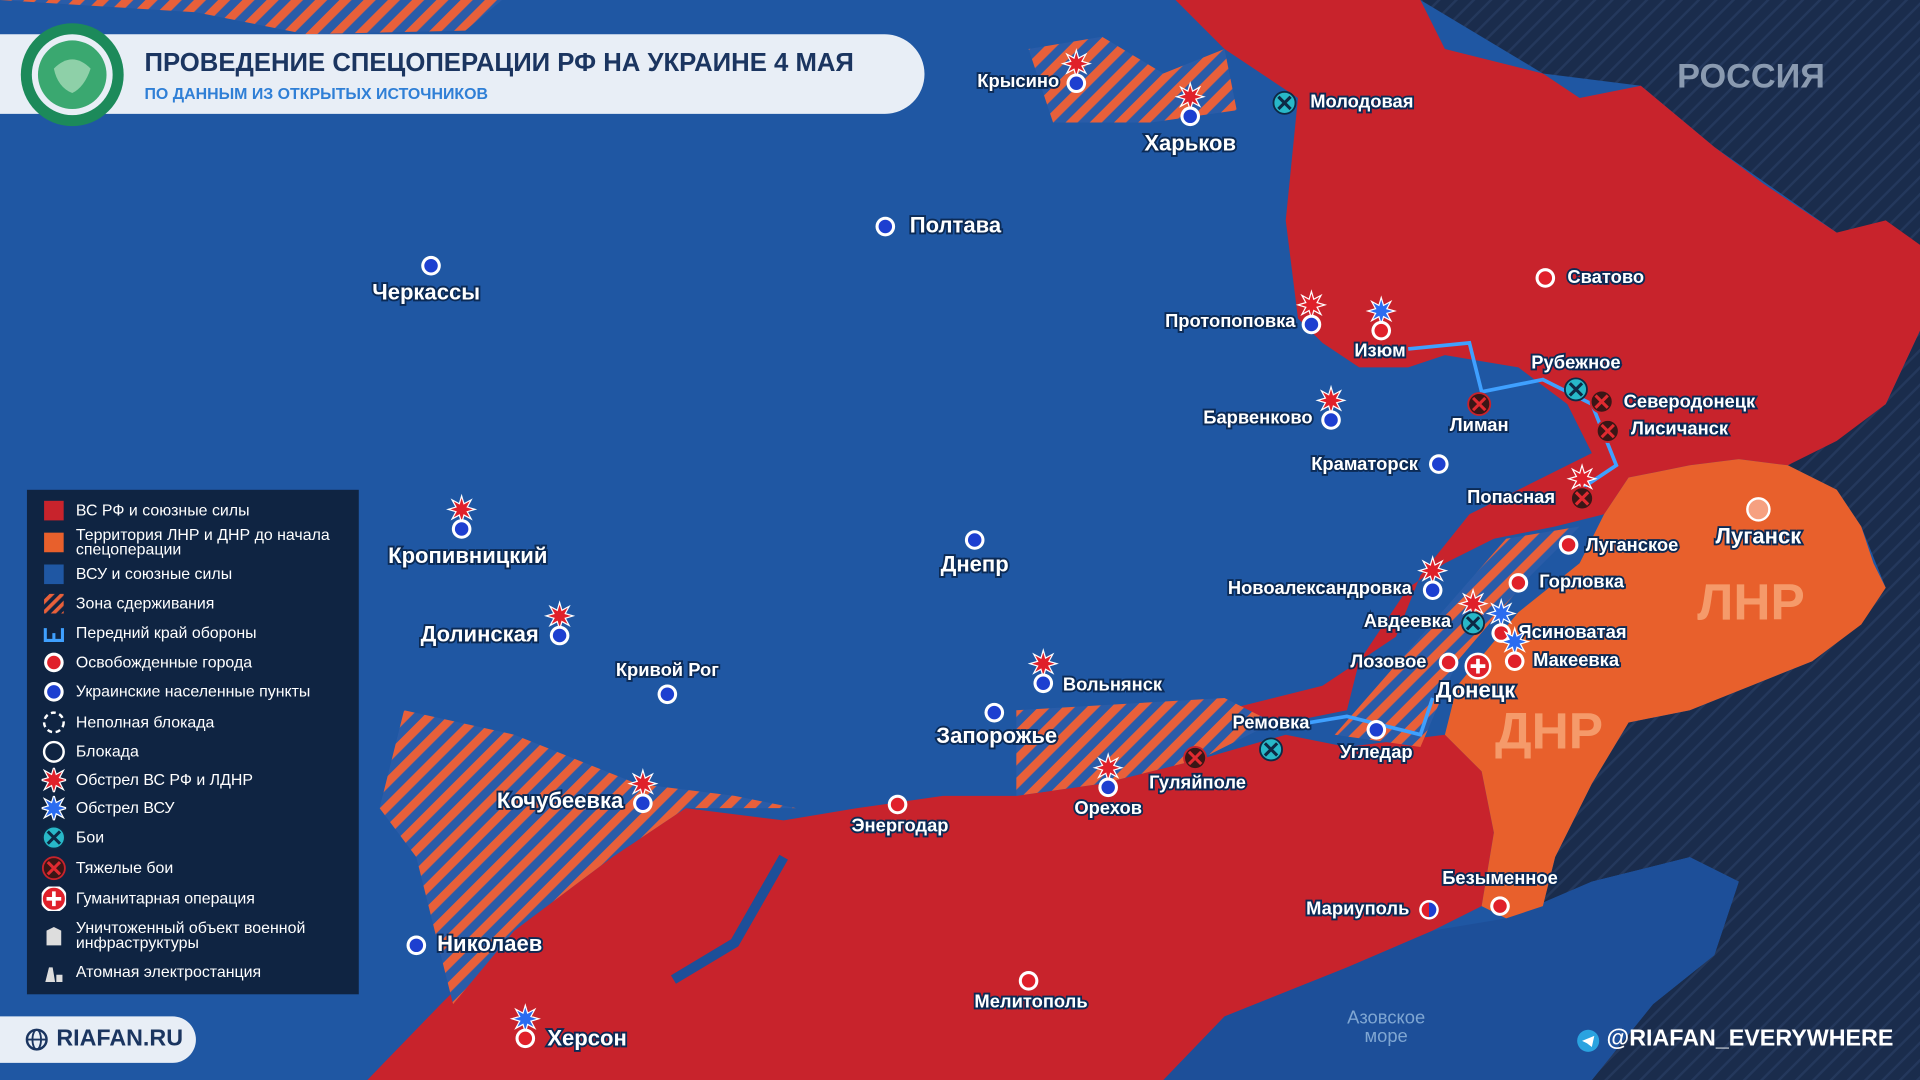  I want to click on city-label: Авдеевка, so click(1408, 620).